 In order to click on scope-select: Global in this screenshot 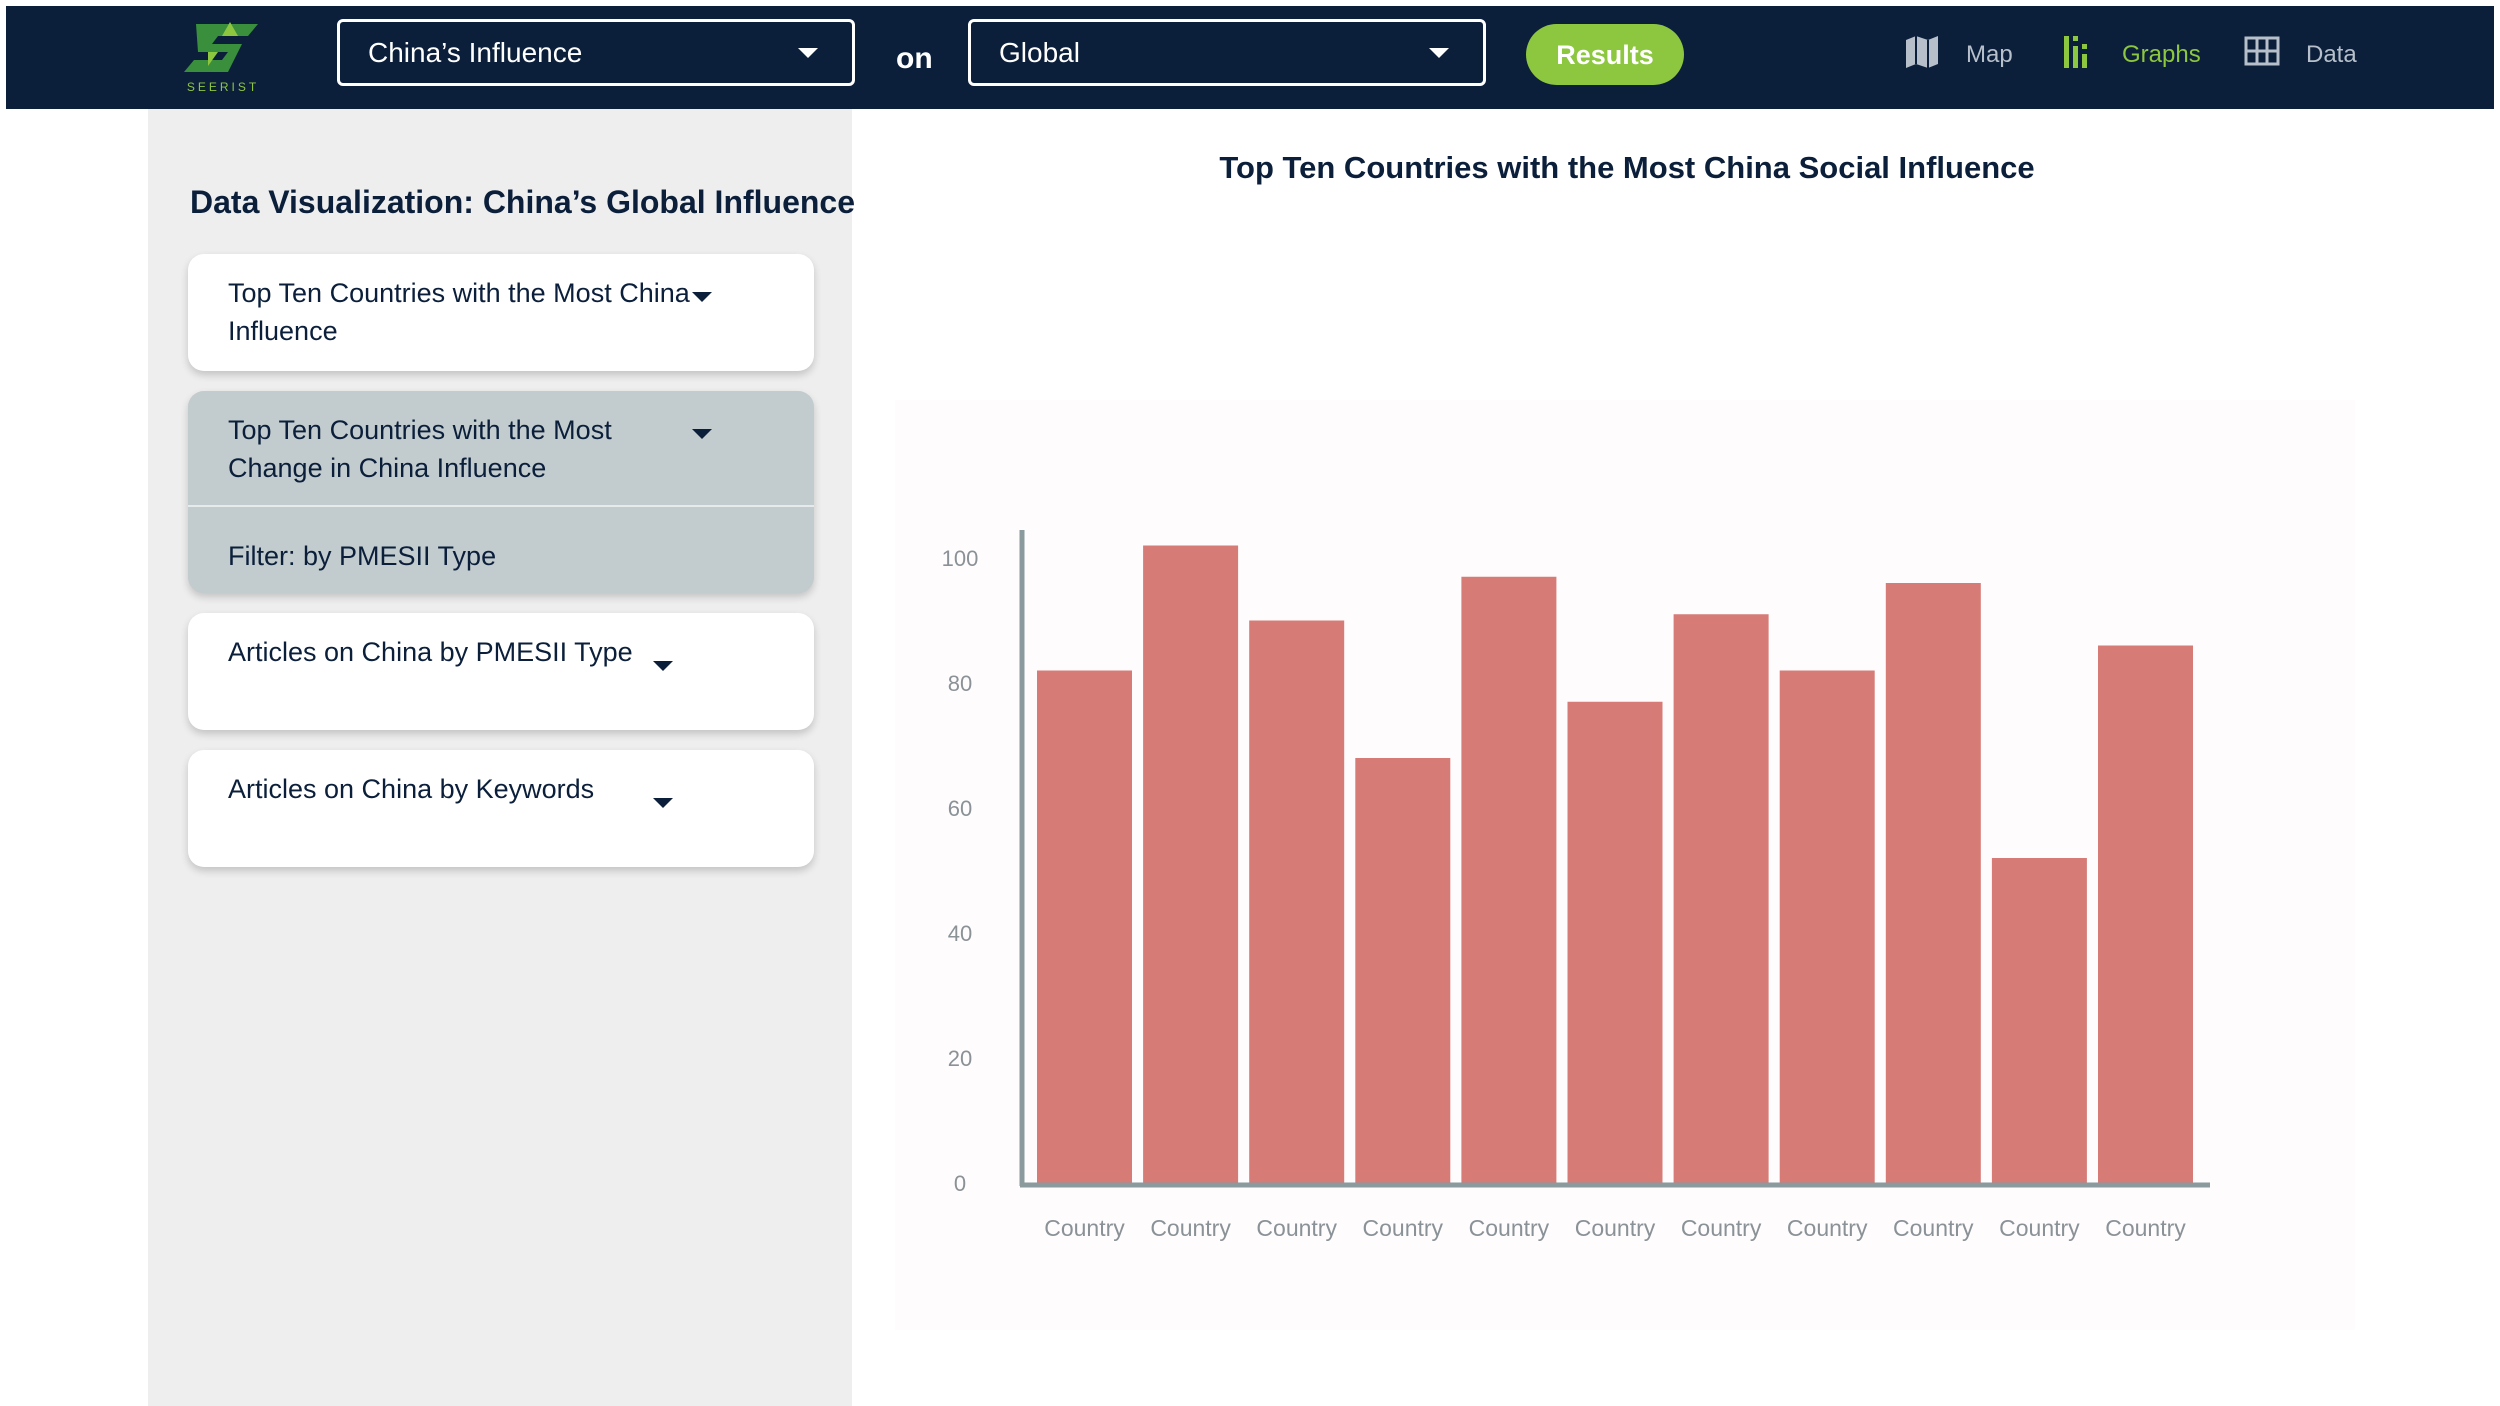, I will do `click(1227, 52)`.